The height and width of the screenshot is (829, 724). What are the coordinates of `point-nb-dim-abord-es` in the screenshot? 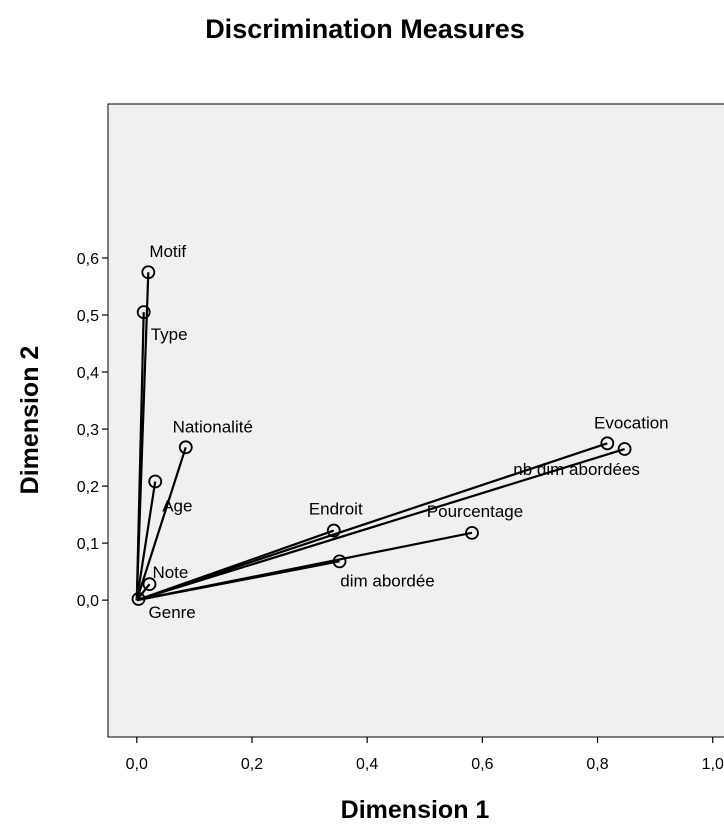 It's located at (624, 449).